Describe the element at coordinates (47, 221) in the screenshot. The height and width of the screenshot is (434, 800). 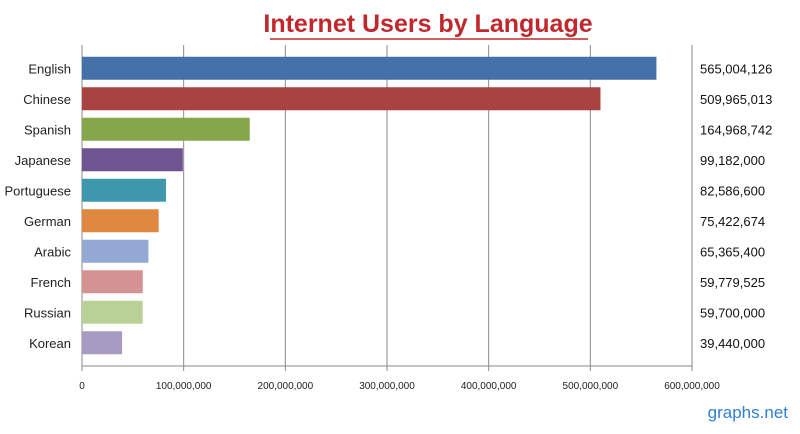
I see `category-label: German` at that location.